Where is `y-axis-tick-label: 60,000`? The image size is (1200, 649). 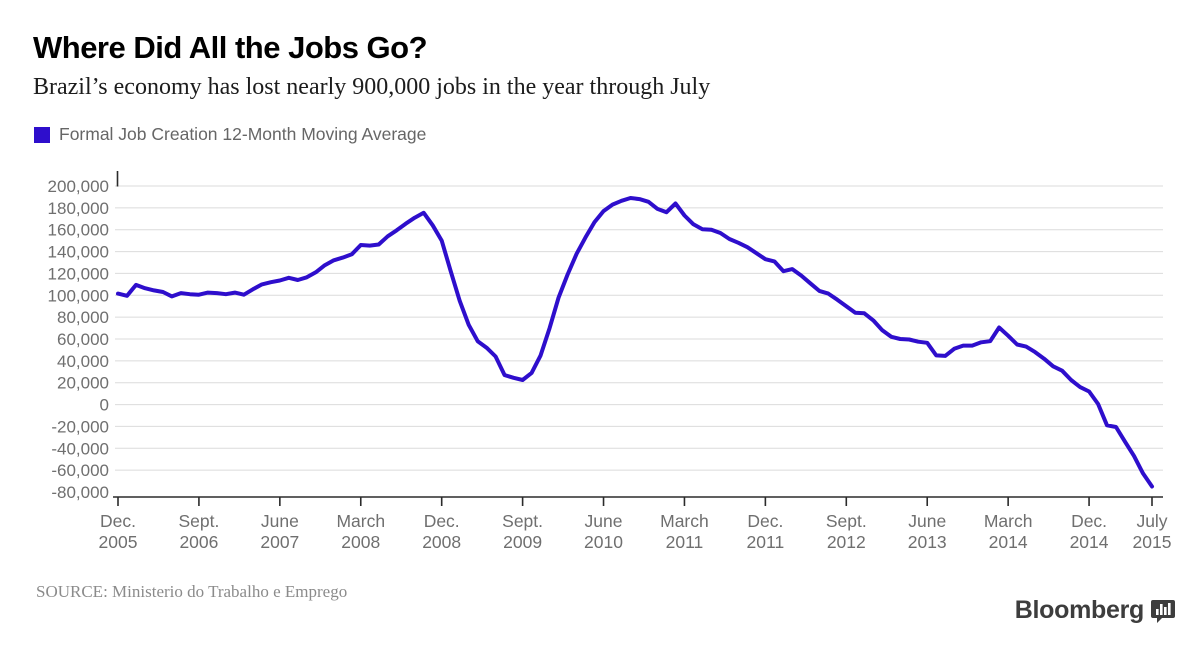 y-axis-tick-label: 60,000 is located at coordinates (83, 339).